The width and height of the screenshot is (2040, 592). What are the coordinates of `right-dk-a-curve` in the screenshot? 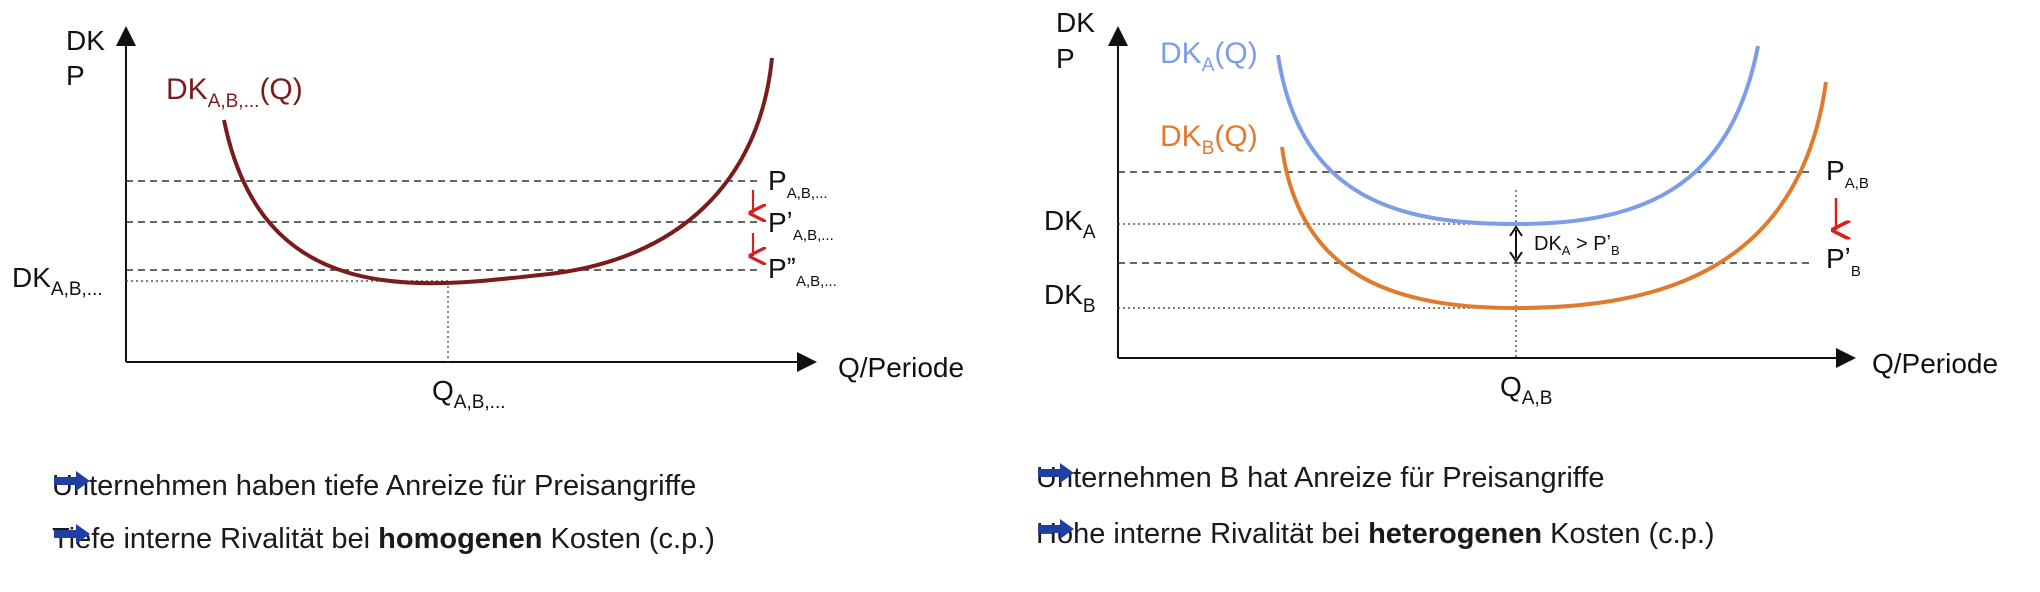 It's located at (1518, 136).